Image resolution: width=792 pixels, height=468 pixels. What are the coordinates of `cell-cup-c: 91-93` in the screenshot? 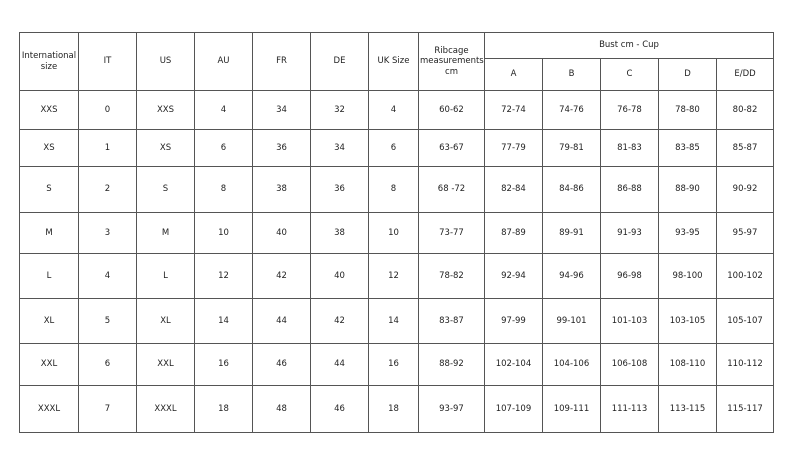 It's located at (629, 233).